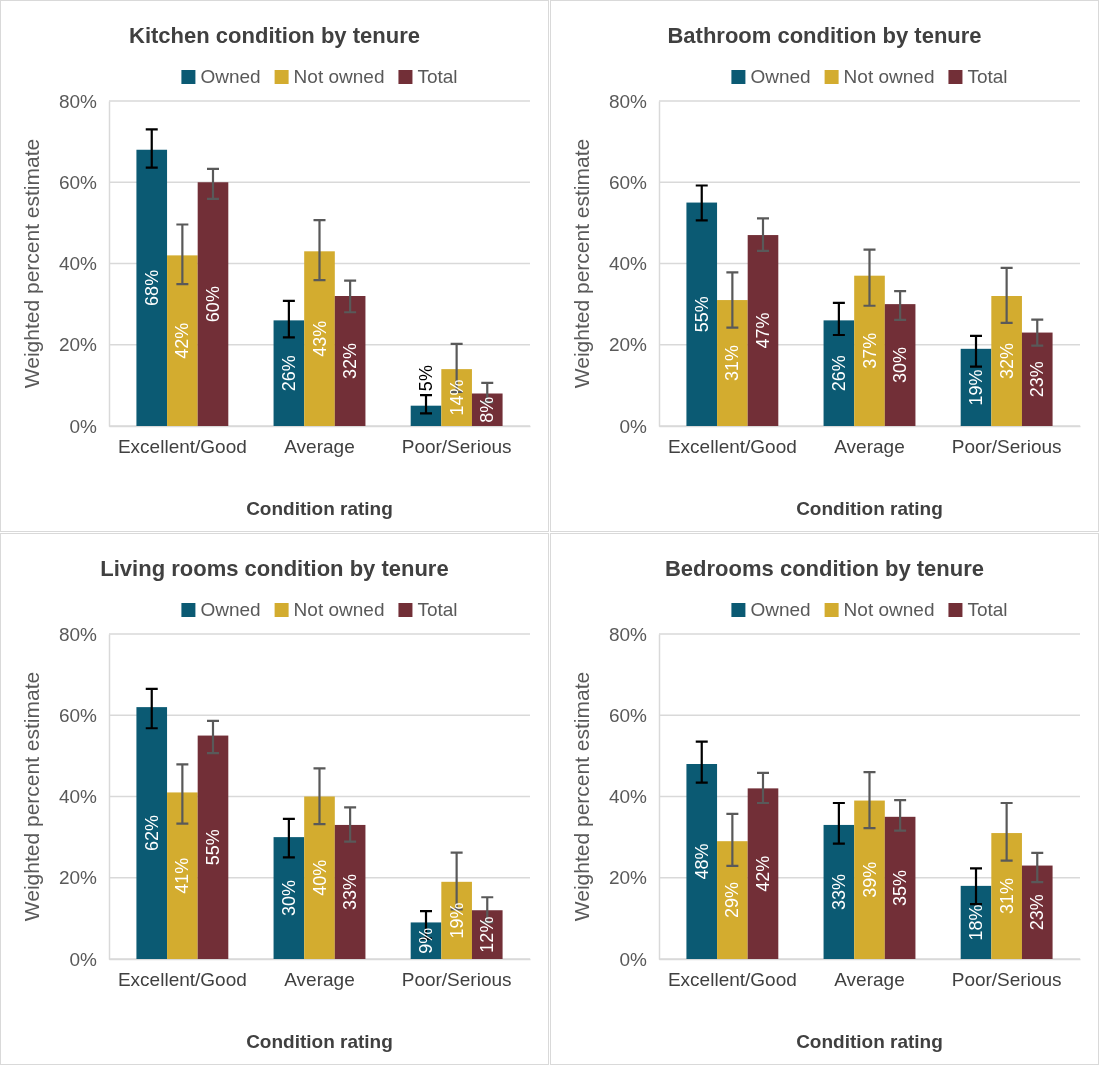 This screenshot has height=1066, width=1099. I want to click on data-label: 47%, so click(762, 330).